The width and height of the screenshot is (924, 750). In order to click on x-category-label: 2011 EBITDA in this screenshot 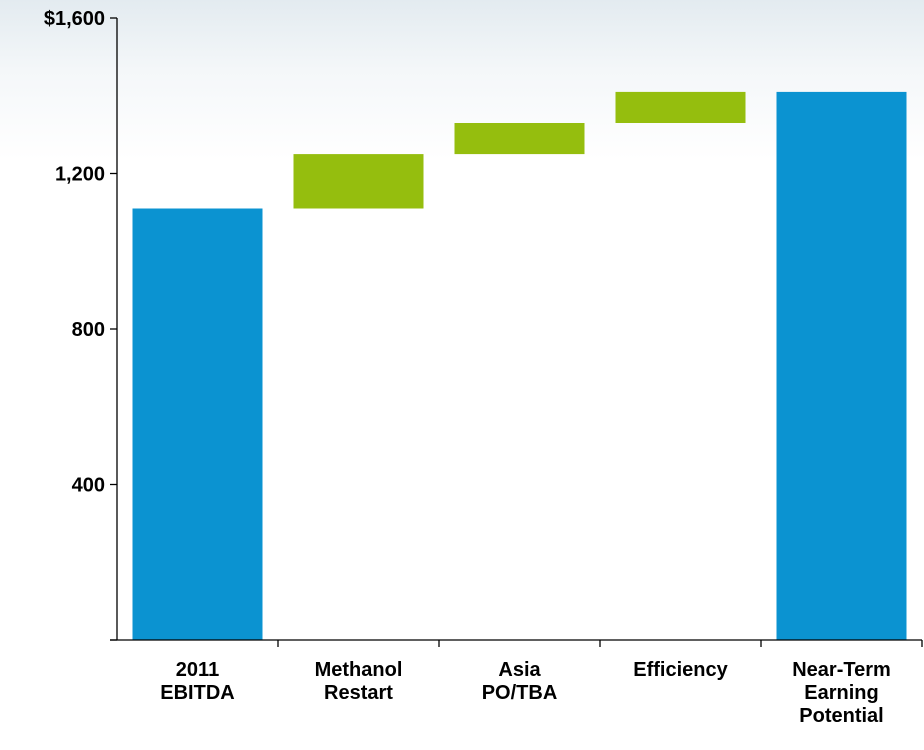, I will do `click(197, 681)`.